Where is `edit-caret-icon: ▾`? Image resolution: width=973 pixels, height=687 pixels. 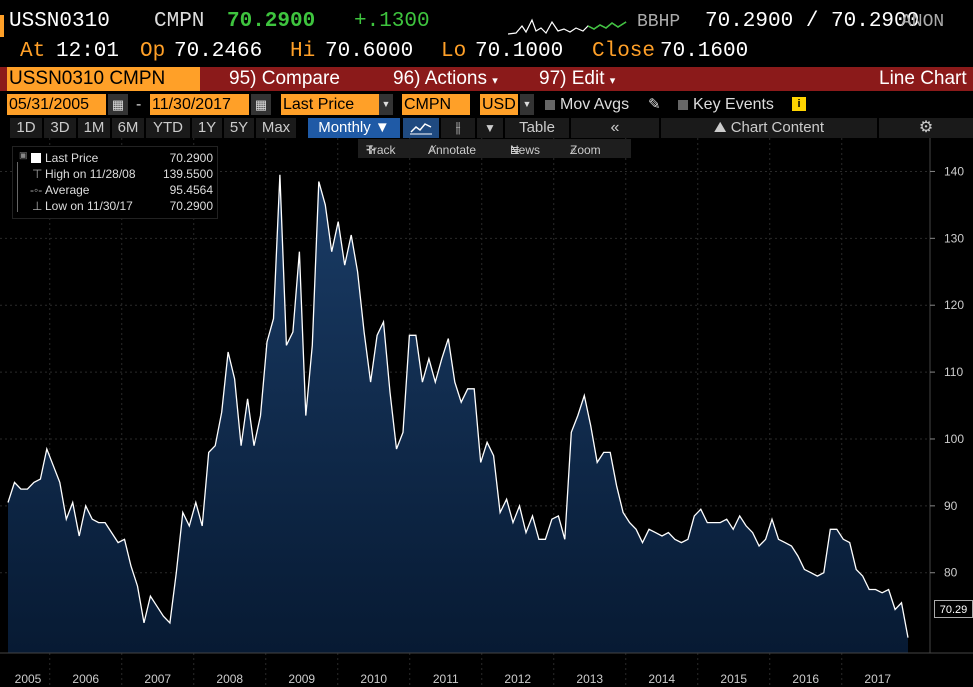 edit-caret-icon: ▾ is located at coordinates (612, 81).